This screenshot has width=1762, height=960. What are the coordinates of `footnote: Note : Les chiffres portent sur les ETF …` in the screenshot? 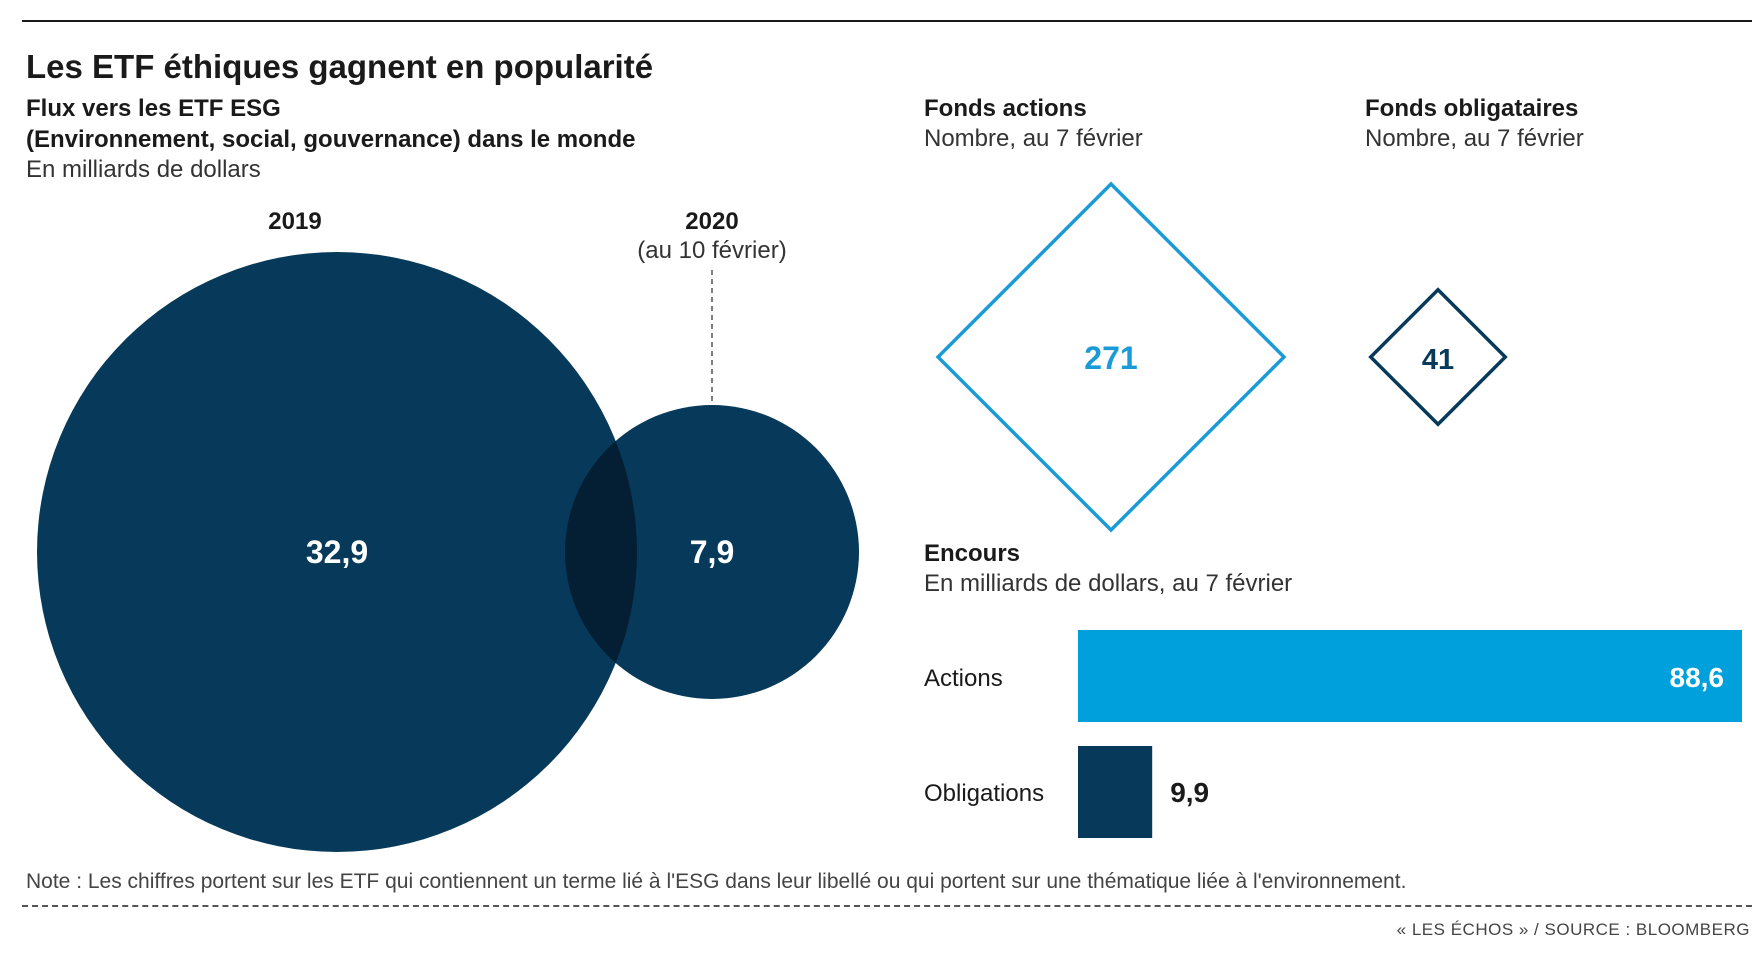 It's located at (716, 881).